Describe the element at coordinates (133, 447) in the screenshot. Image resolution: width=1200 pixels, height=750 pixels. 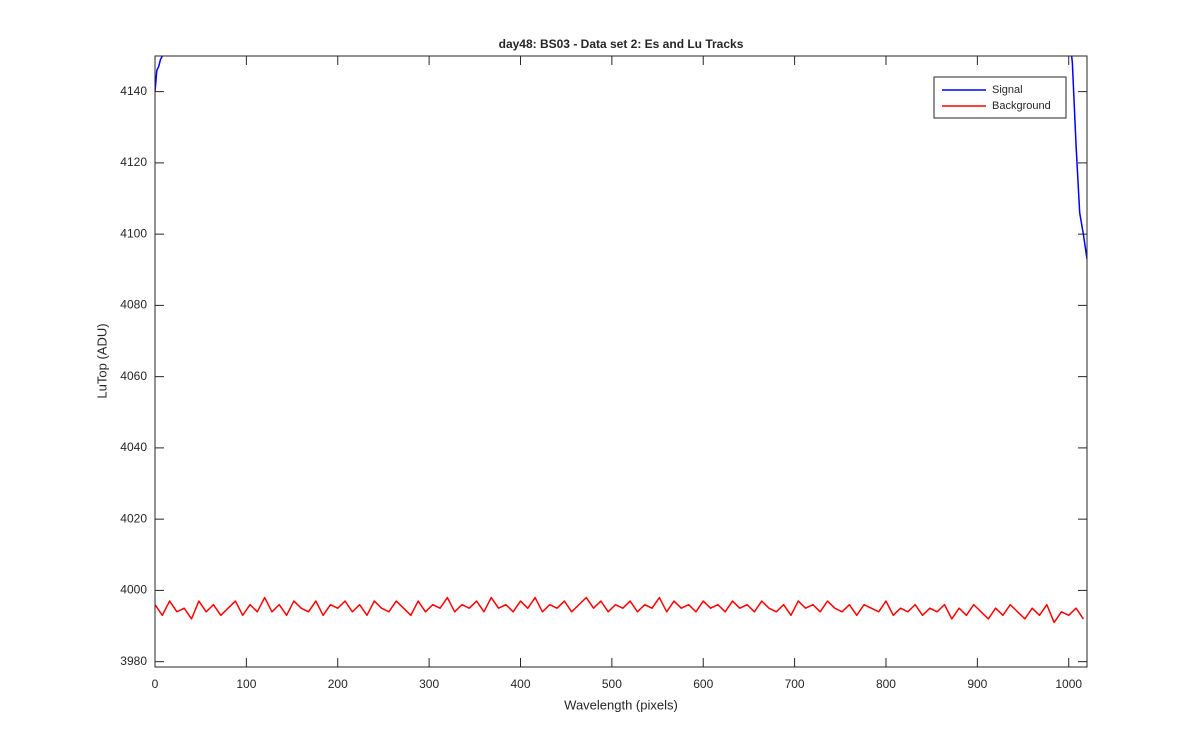
I see `y-tick-label: 4040` at that location.